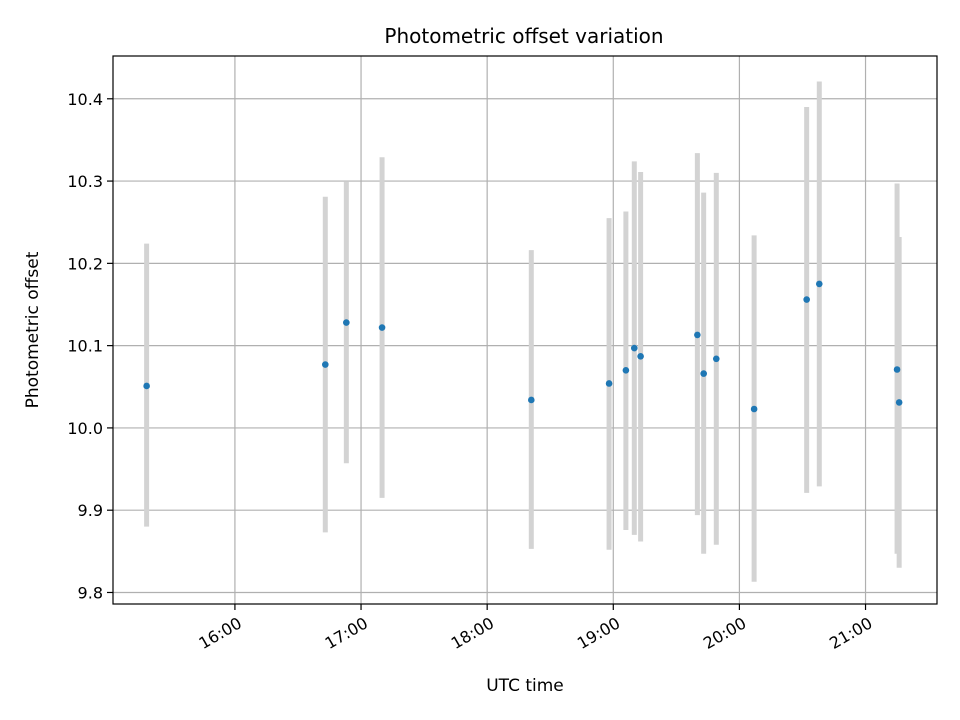  Describe the element at coordinates (85, 428) in the screenshot. I see `y-tick-label: 10.0` at that location.